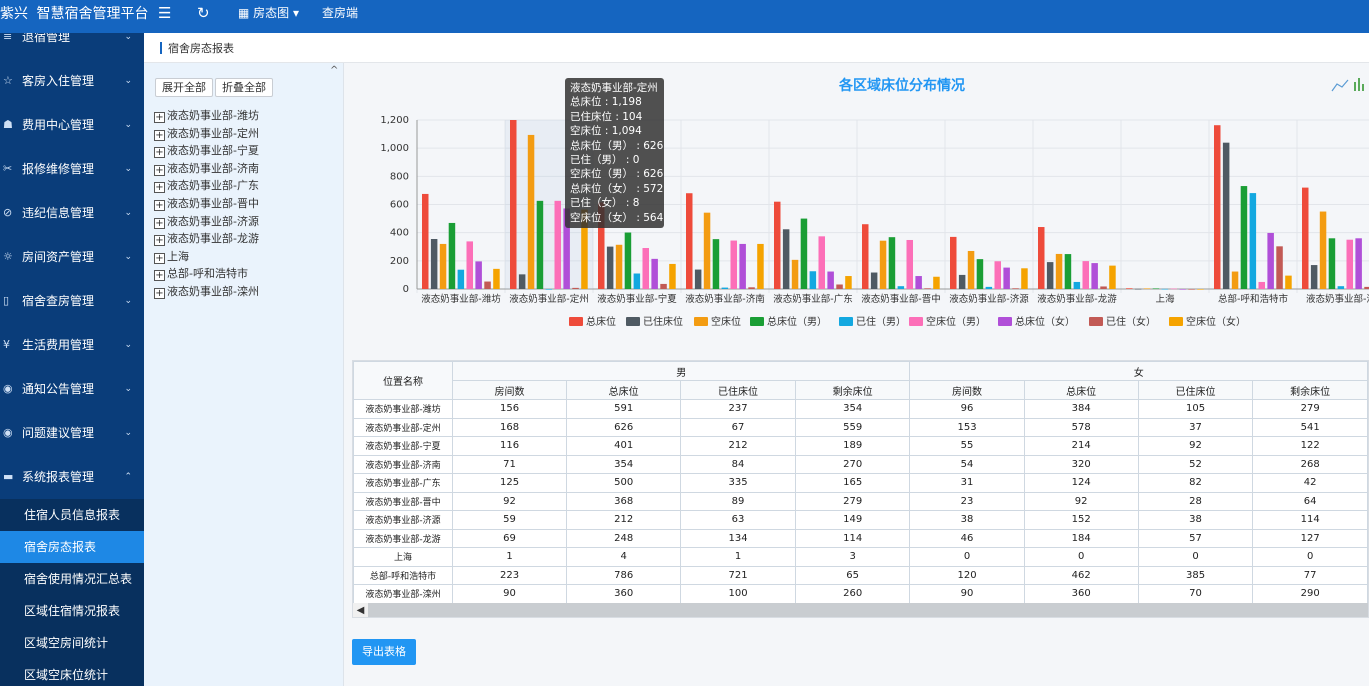  What do you see at coordinates (1337, 299) in the screenshot?
I see `x-tick-label: 液态奶事业部-滦` at bounding box center [1337, 299].